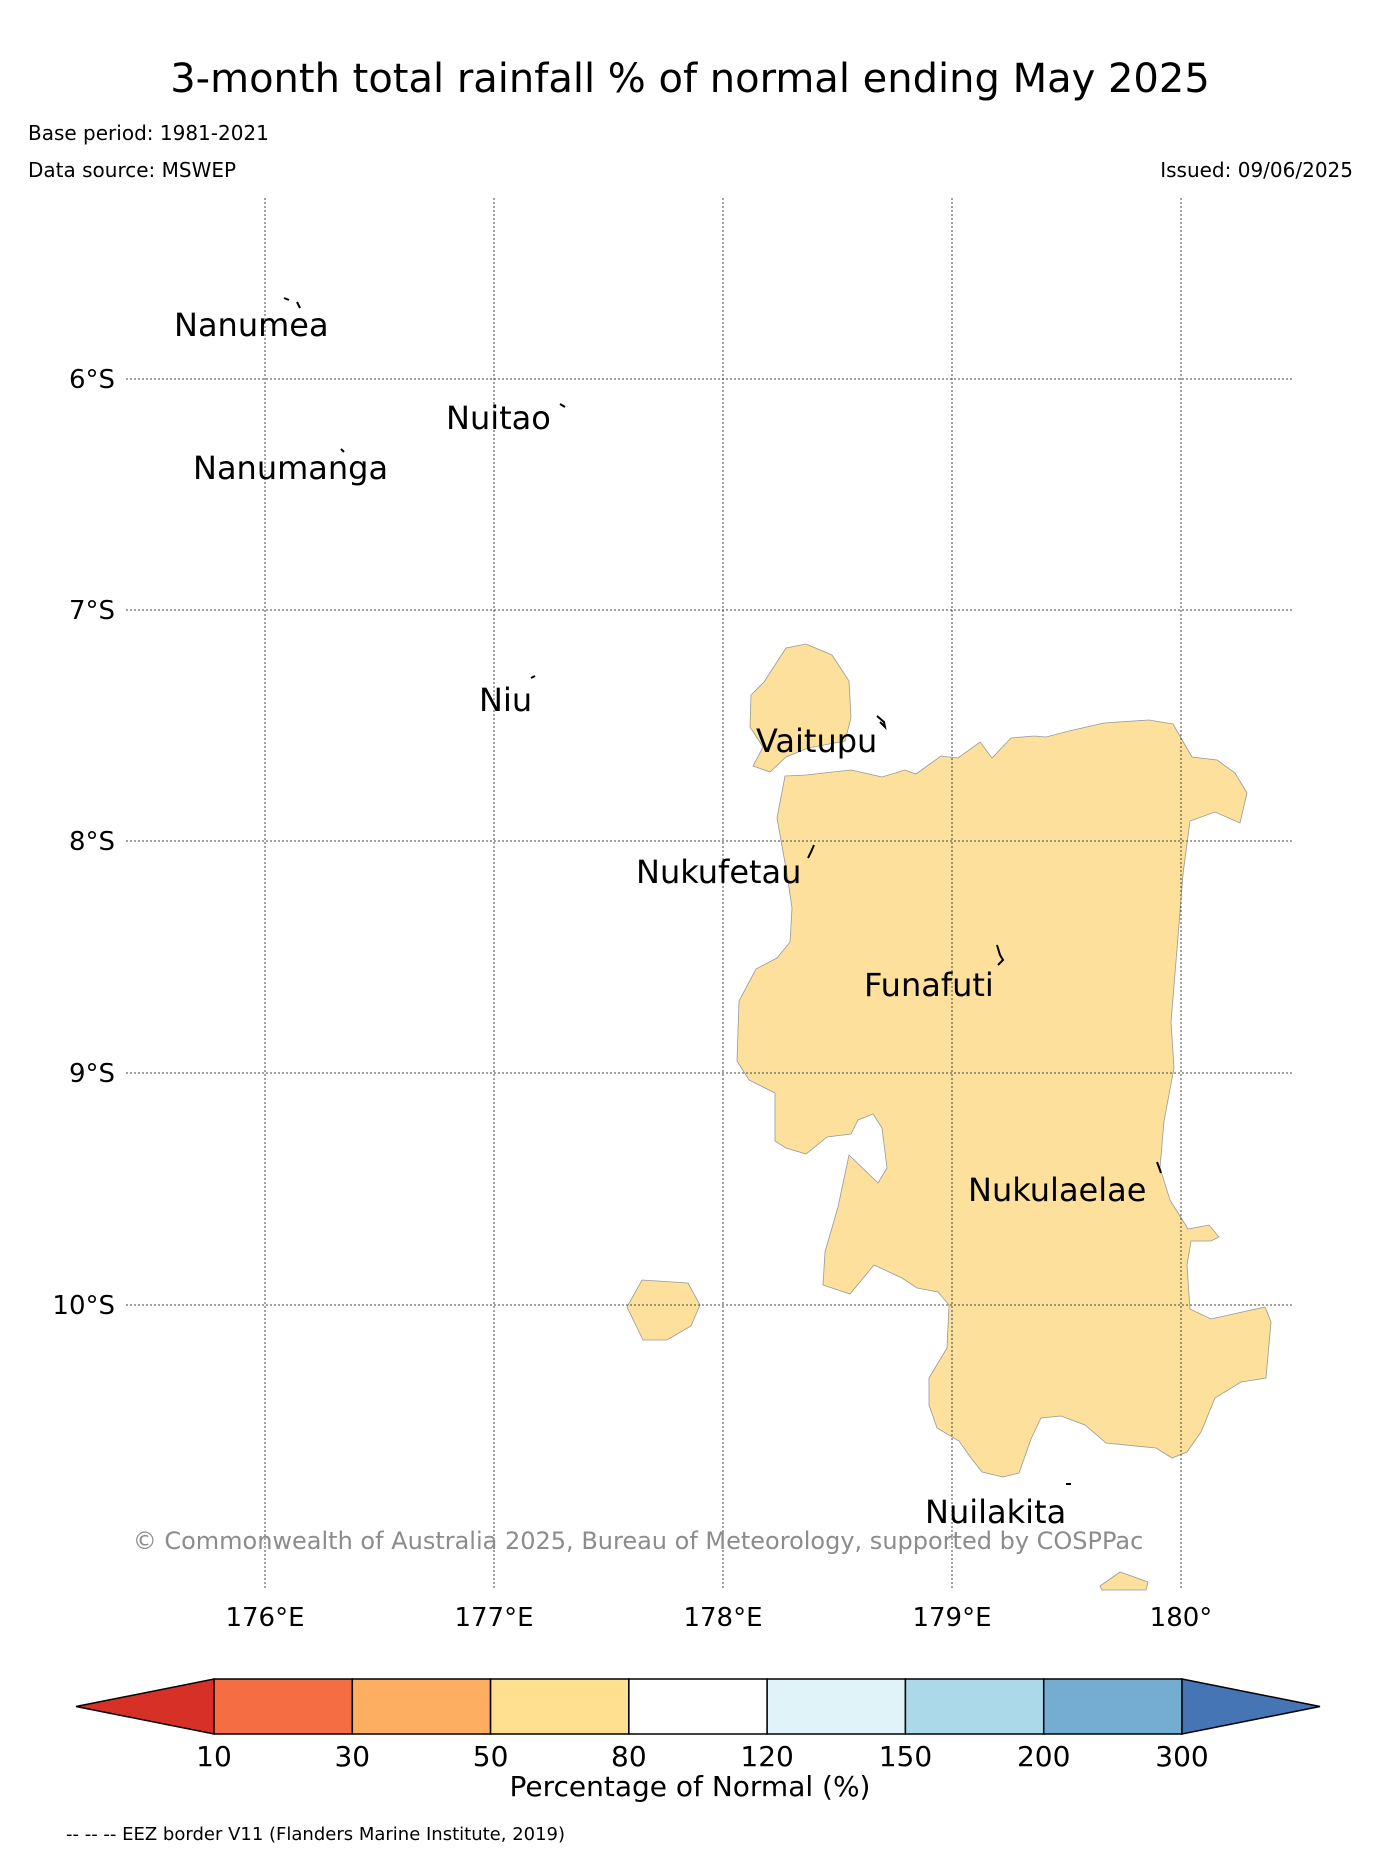 The width and height of the screenshot is (1380, 1862). I want to click on lon-tick-179: 179°E, so click(951, 1618).